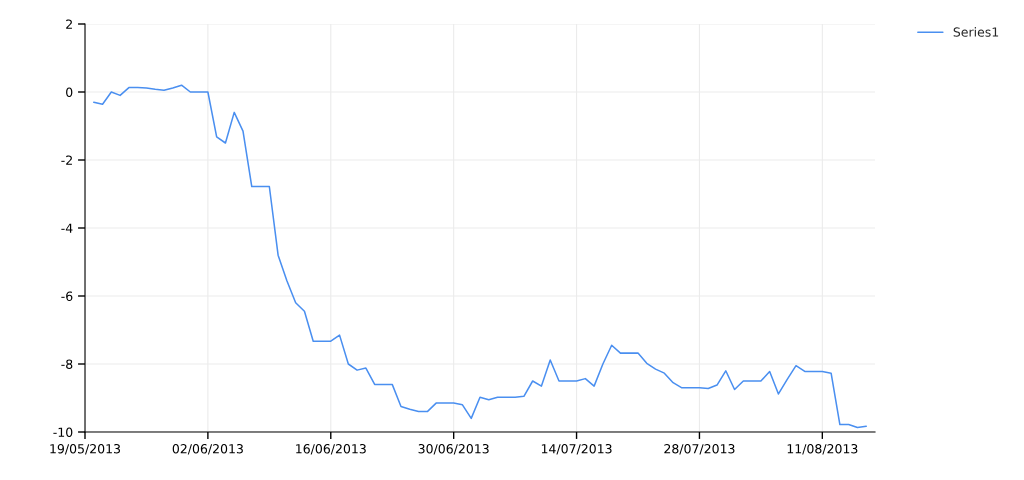  I want to click on x-tick-label: 11/08/2013, so click(822, 449).